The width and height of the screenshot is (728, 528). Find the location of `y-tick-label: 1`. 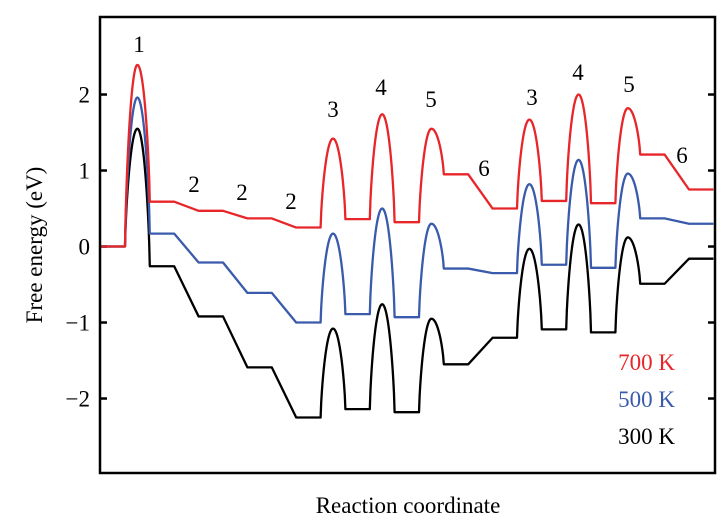

y-tick-label: 1 is located at coordinates (85, 171).